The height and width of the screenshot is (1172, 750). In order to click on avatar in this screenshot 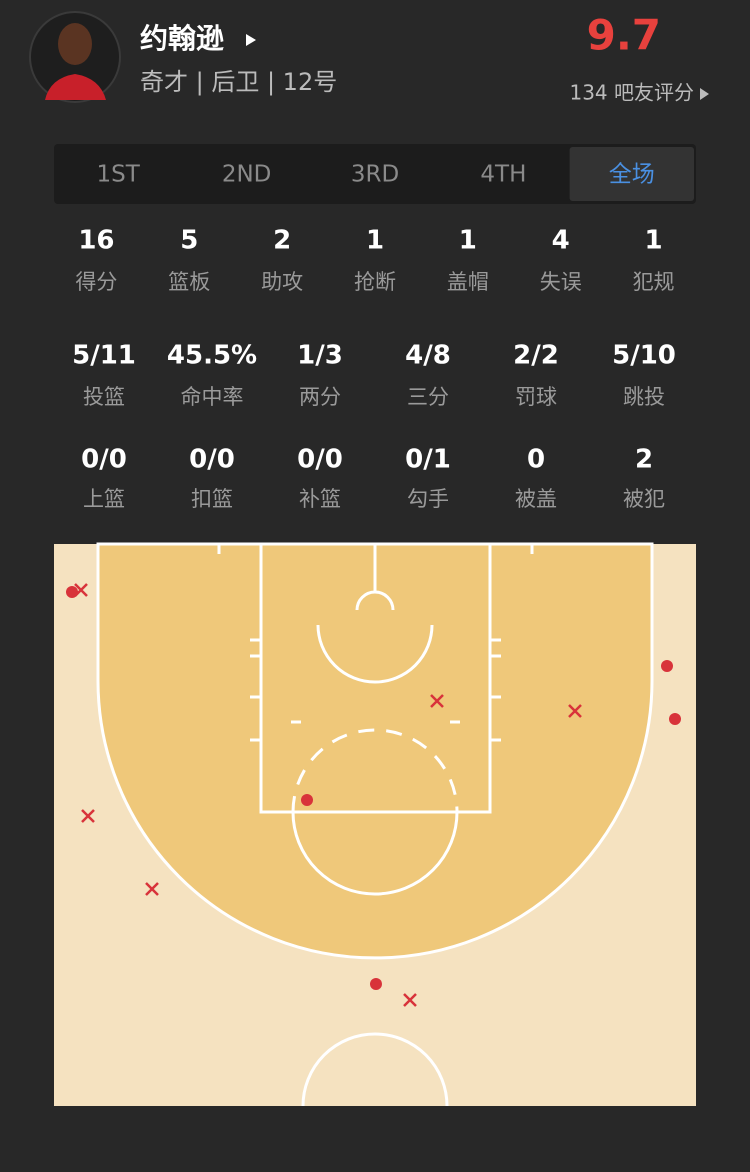, I will do `click(75, 57)`.